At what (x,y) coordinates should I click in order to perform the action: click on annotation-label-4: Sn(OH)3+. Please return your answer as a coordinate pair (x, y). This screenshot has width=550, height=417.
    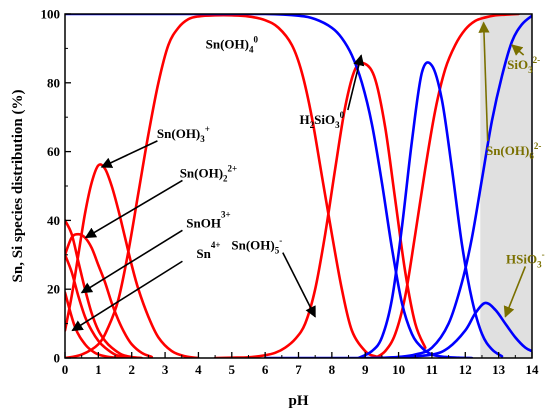
    Looking at the image, I should click on (183, 134).